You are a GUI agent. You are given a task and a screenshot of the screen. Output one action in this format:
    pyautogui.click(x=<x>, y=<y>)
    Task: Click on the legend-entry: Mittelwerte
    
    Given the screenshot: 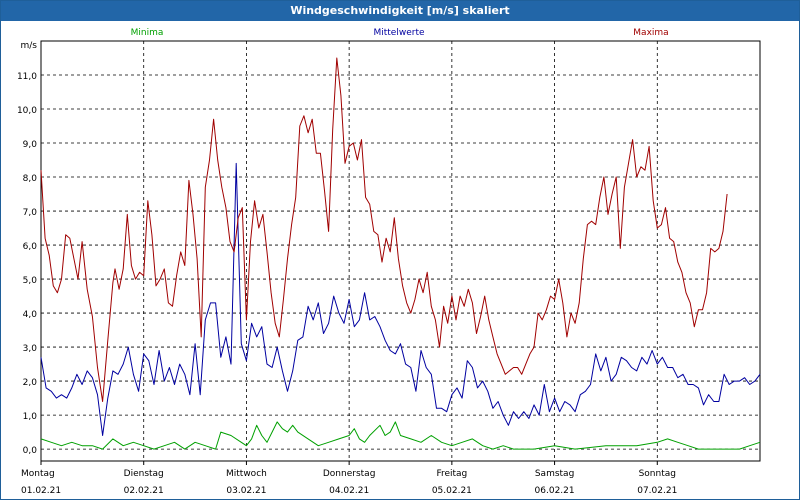 What is the action you would take?
    pyautogui.click(x=398, y=33)
    